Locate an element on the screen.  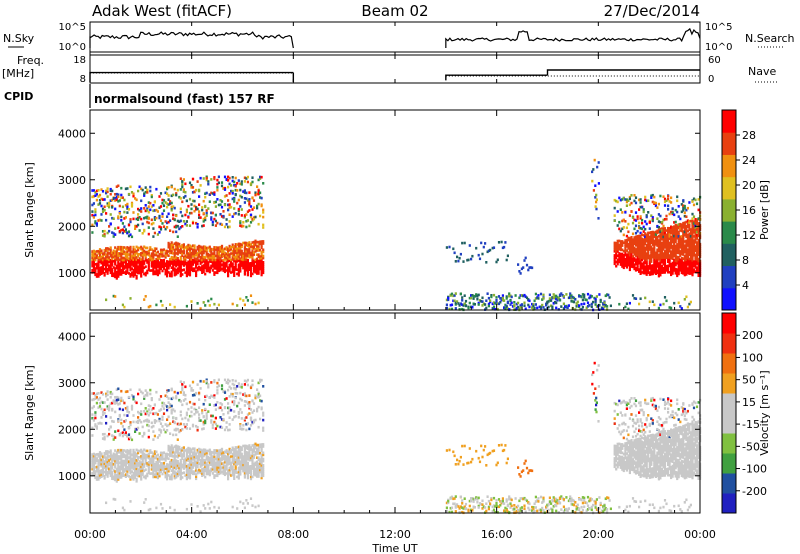
nave-label: Nave is located at coordinates (762, 71).